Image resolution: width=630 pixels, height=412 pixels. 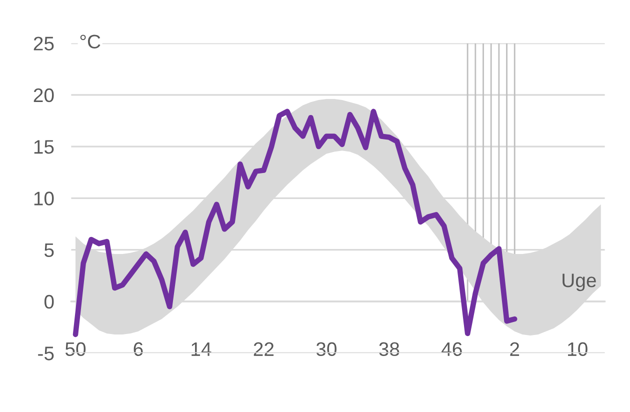 What do you see at coordinates (75, 349) in the screenshot?
I see `x-tick-label: 50` at bounding box center [75, 349].